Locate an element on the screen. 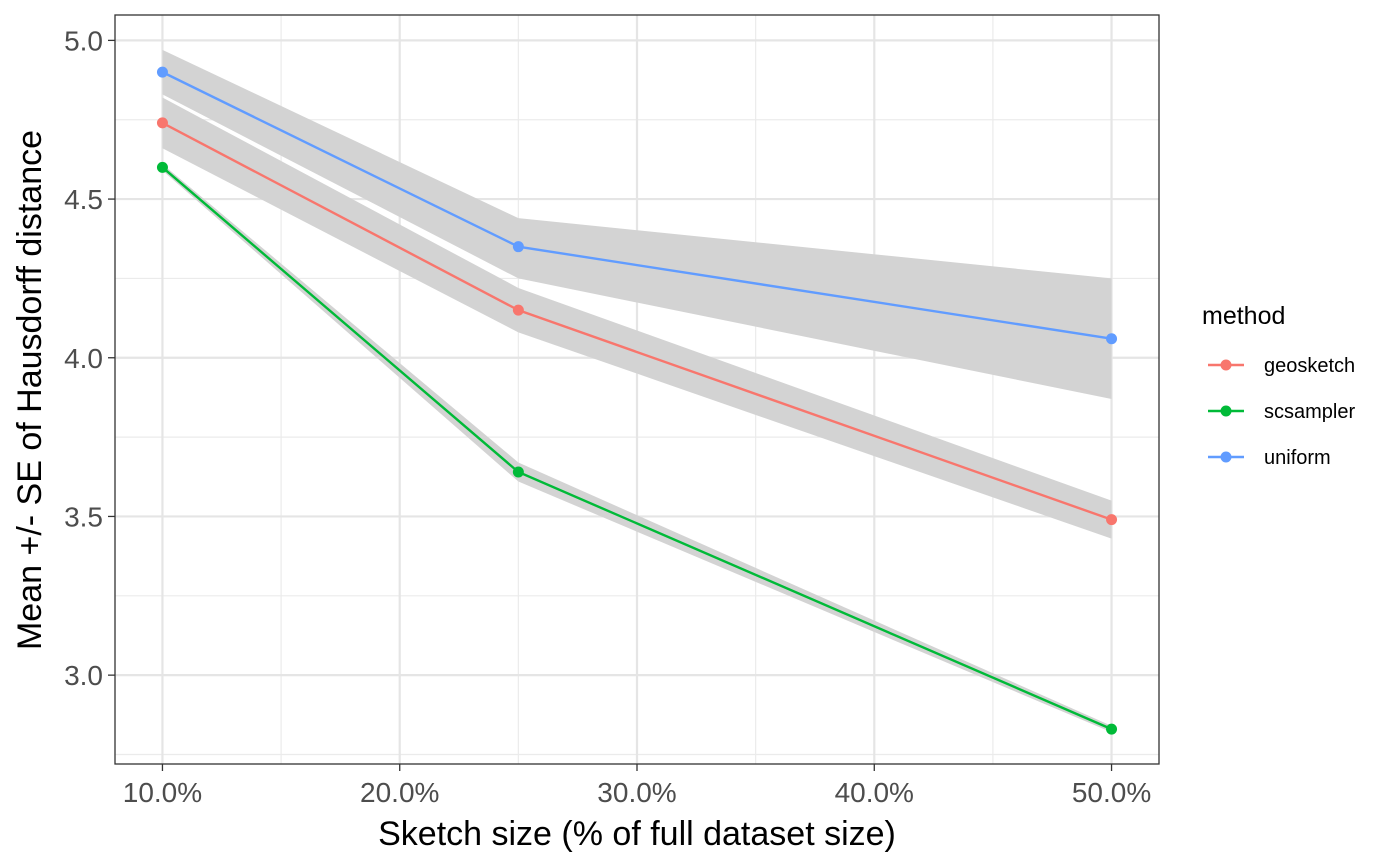  x-tick-label: 50.0% is located at coordinates (1111, 792).